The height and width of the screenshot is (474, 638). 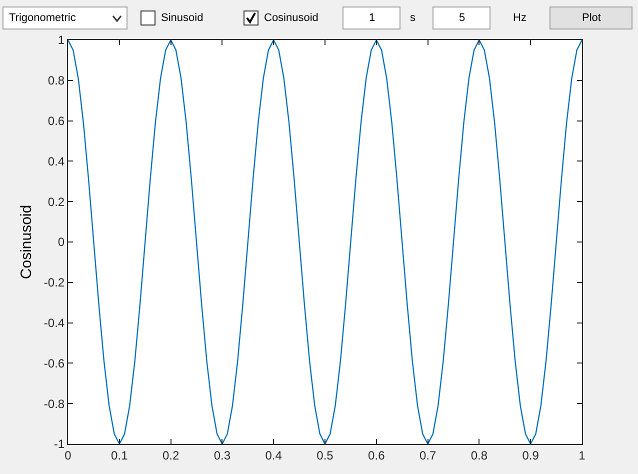 I want to click on text: Sinusoid, so click(x=182, y=18).